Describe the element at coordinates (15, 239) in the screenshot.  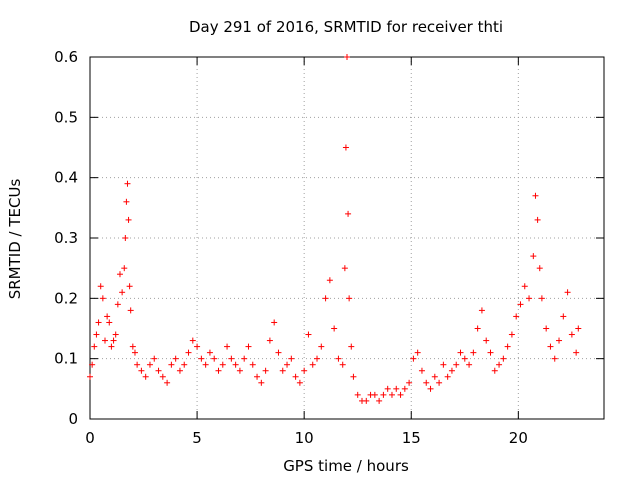
I see `y-axis-label: SRMTID / TECUs` at that location.